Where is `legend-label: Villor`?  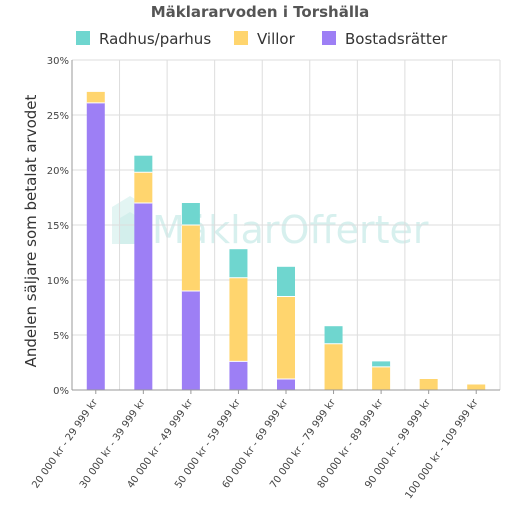
legend-label: Villor is located at coordinates (276, 39).